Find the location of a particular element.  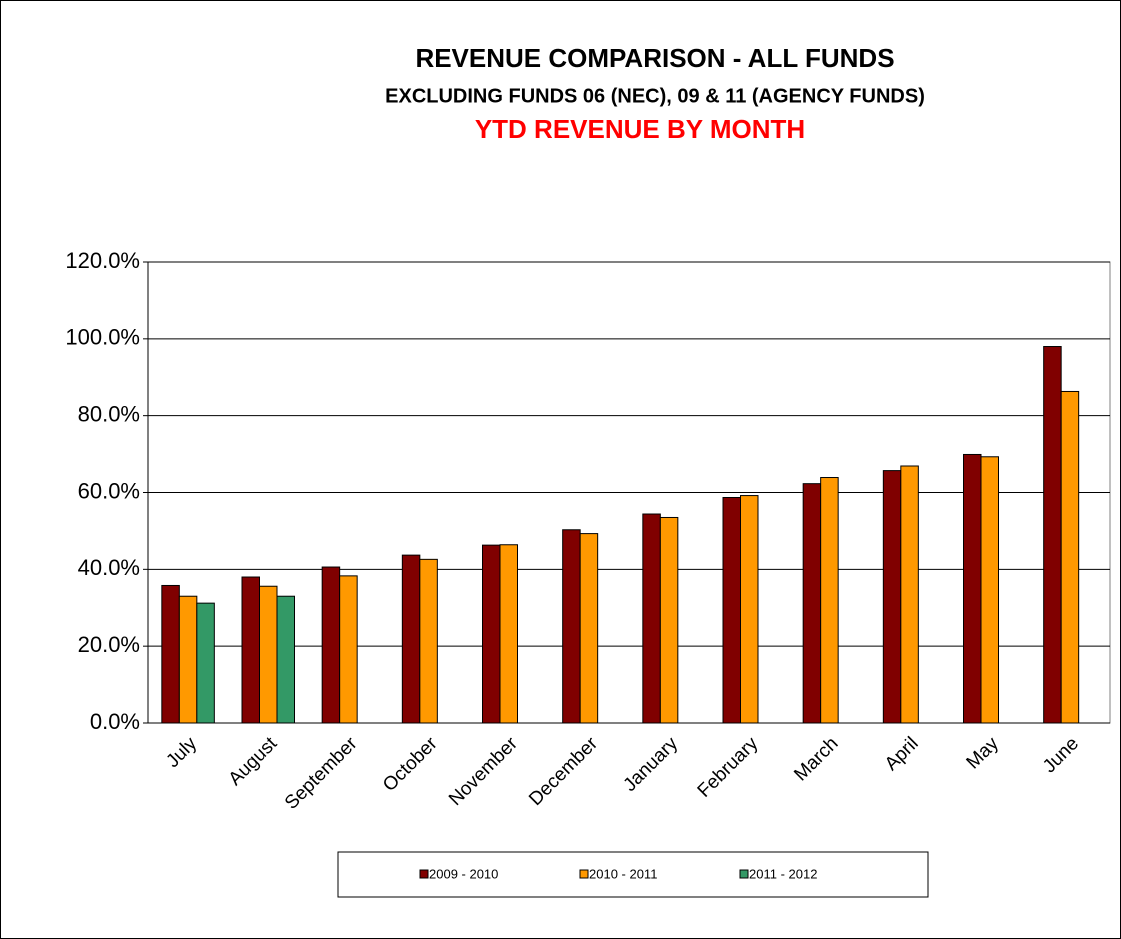

legend-box is located at coordinates (633, 874).